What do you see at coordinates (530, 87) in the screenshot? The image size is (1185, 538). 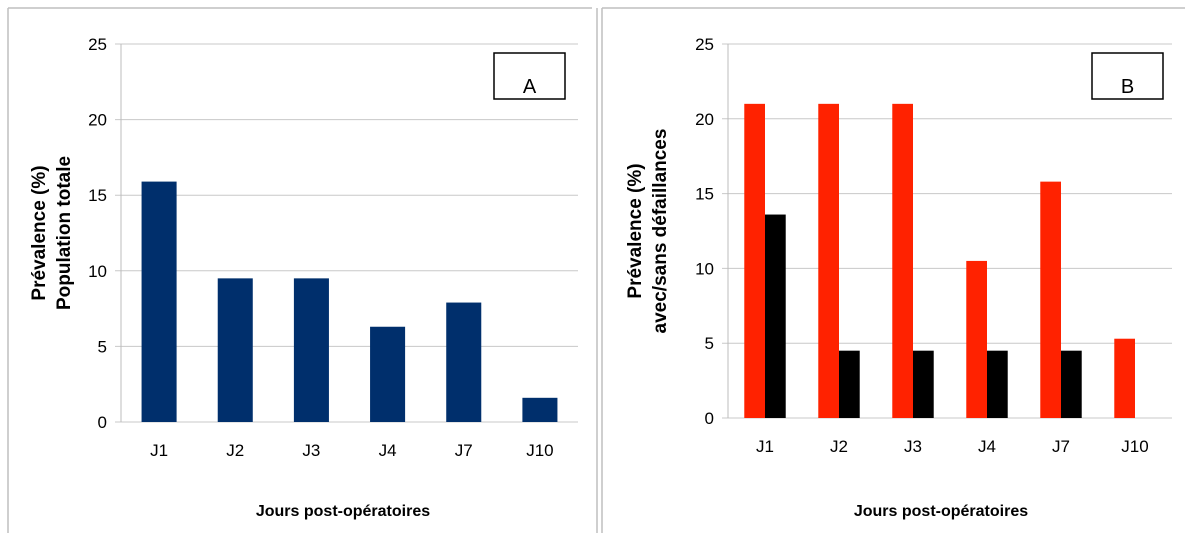 I see `panel-label: A` at bounding box center [530, 87].